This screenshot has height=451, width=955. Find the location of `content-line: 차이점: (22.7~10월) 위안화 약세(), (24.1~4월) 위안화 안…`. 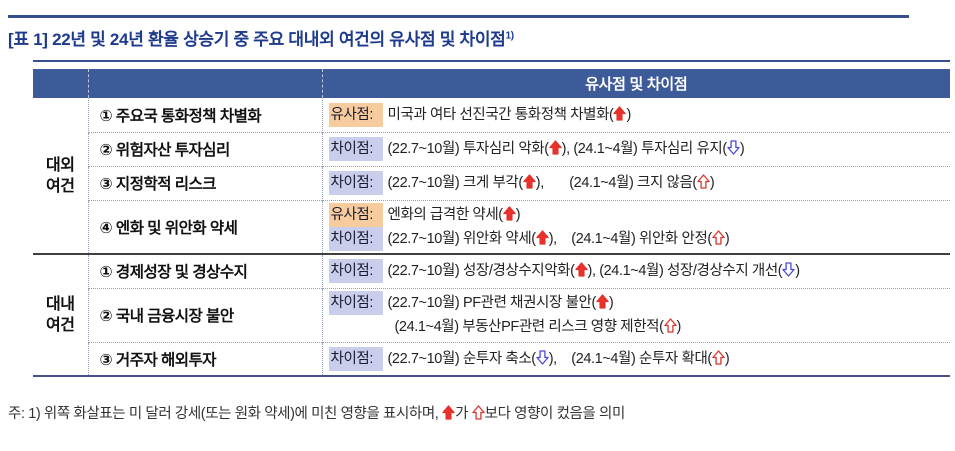

content-line: 차이점: (22.7~10월) 위안화 약세(), (24.1~4월) 위안화 안… is located at coordinates (639, 238).